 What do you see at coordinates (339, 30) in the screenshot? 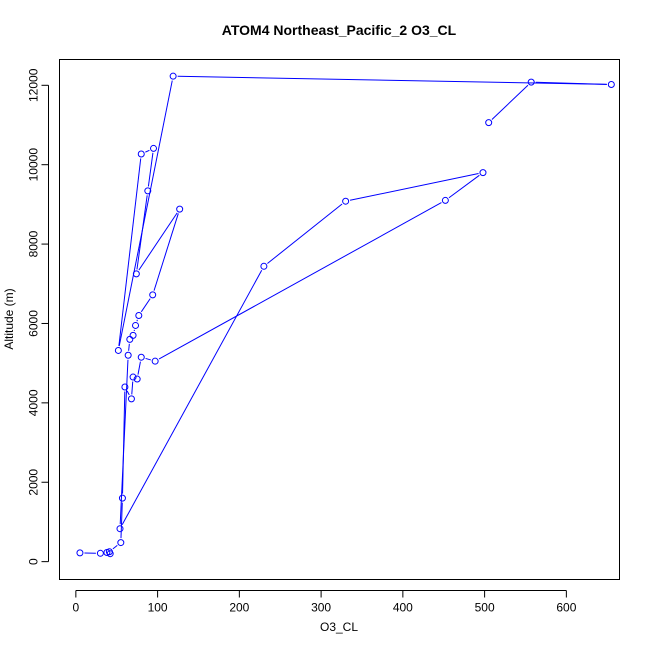
I see `chart-title: ATOM4 Northeast_Pacific_2 O3_CL` at bounding box center [339, 30].